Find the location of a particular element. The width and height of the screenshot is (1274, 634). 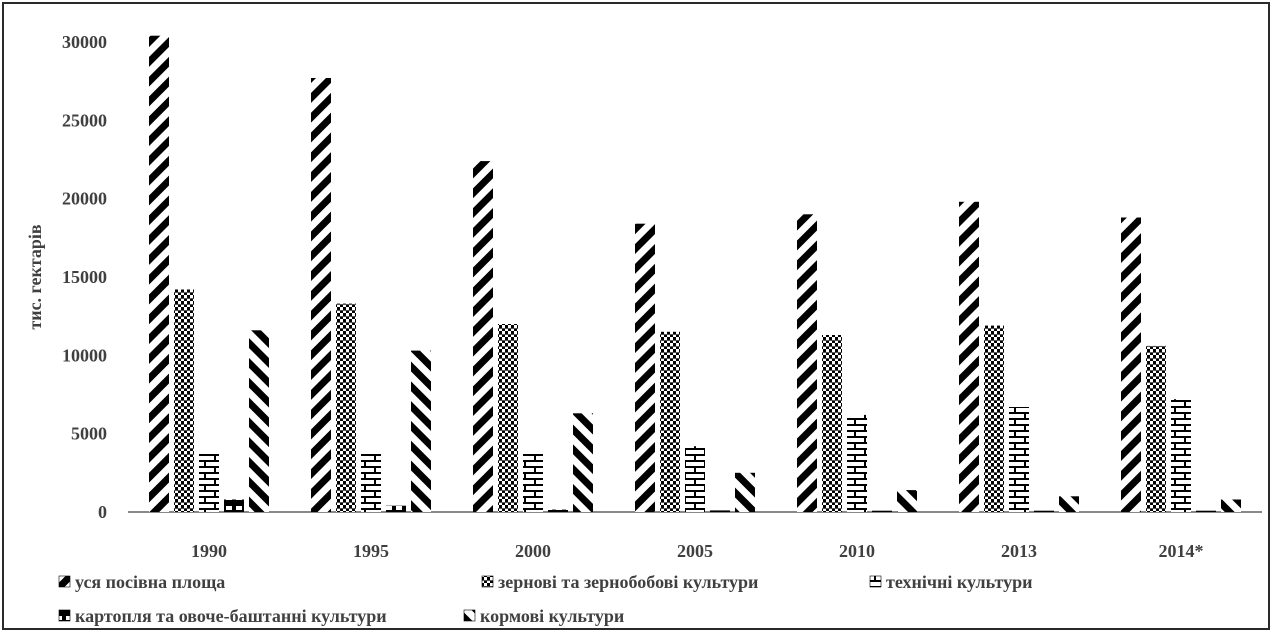

y-tick-label: 5000 is located at coordinates (89, 434).